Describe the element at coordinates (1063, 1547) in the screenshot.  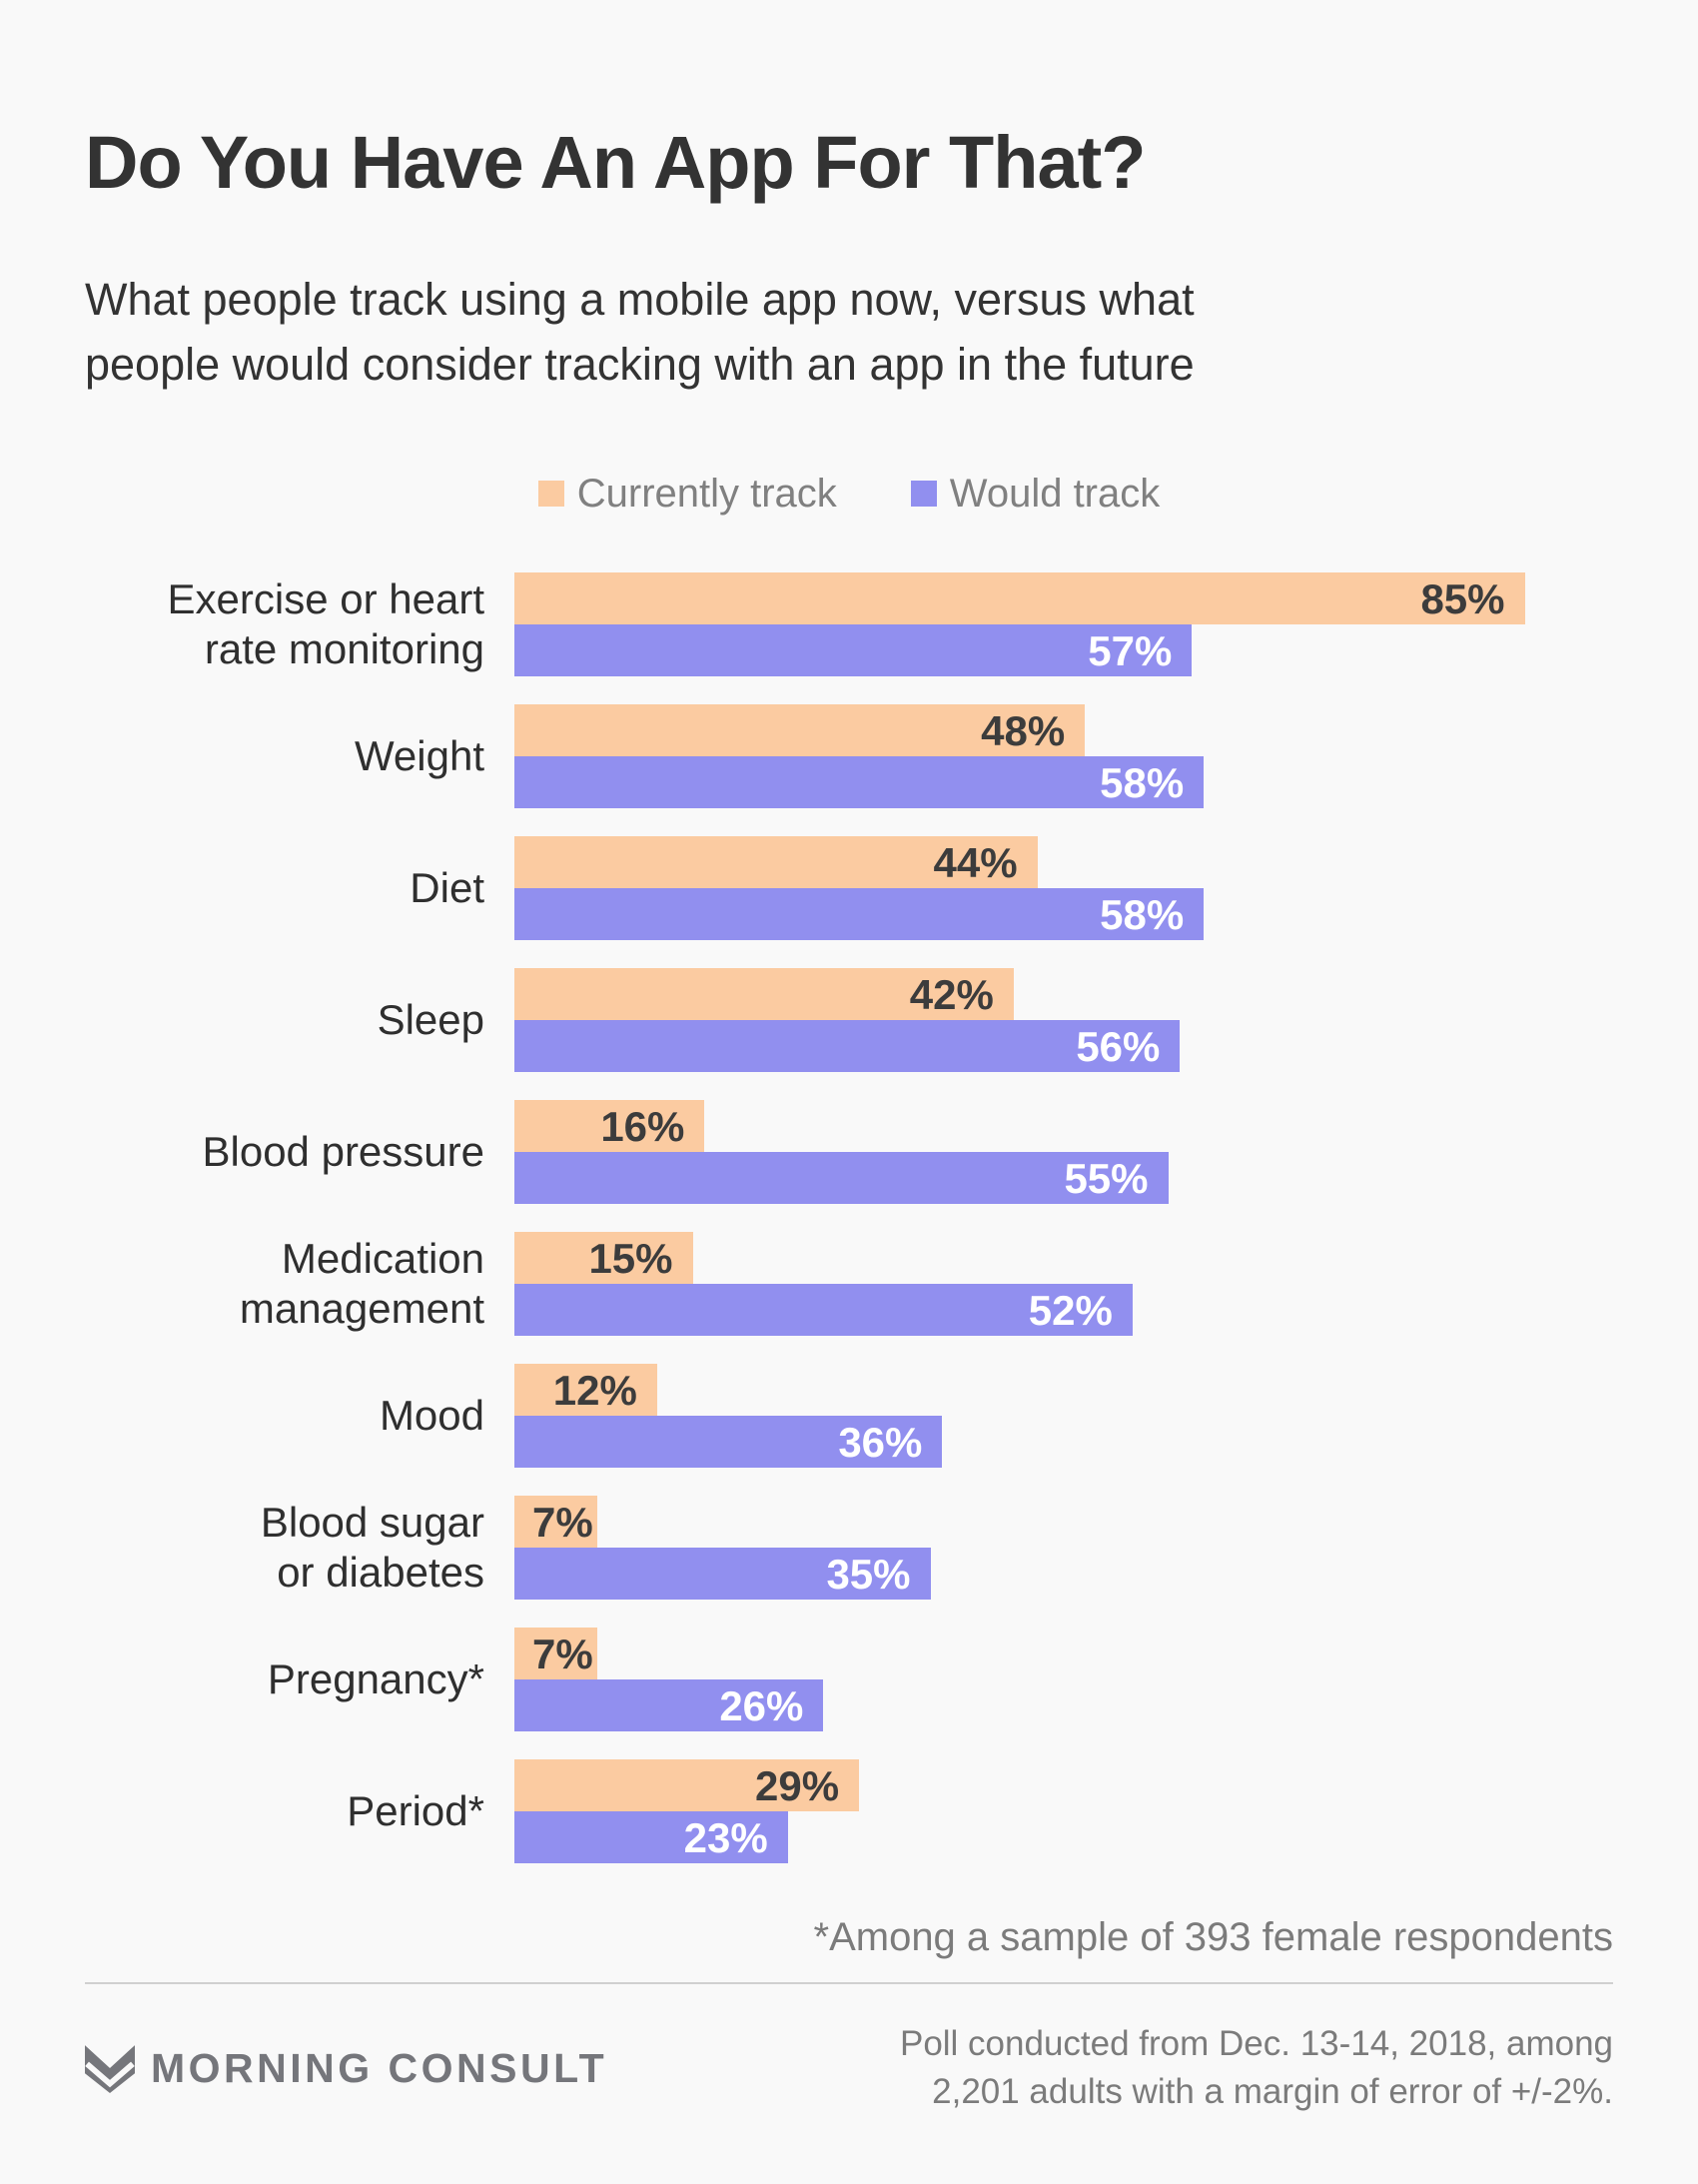
I see `bar-pair: 7% 35%` at that location.